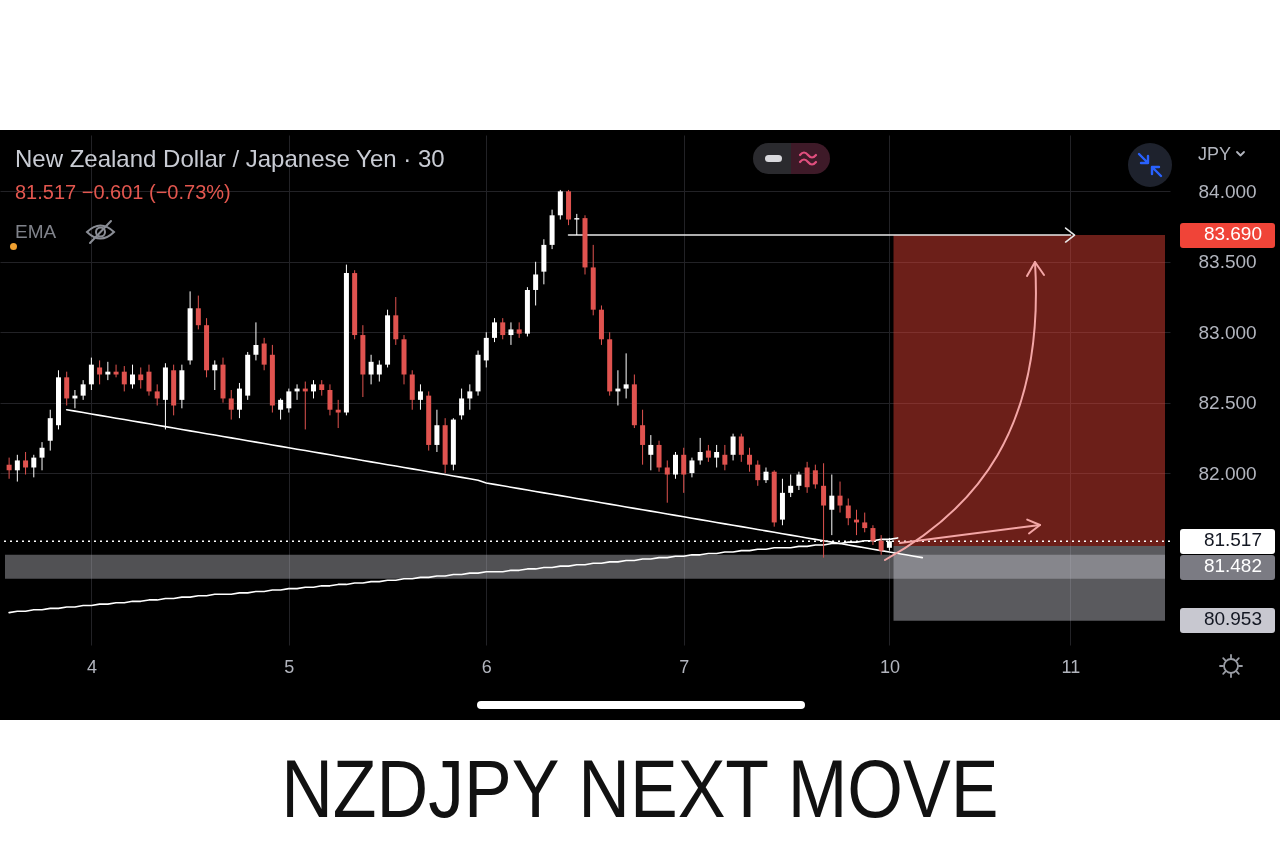 The width and height of the screenshot is (1280, 853). Describe the element at coordinates (1227, 262) in the screenshot. I see `y-tick-label: 83.500` at that location.